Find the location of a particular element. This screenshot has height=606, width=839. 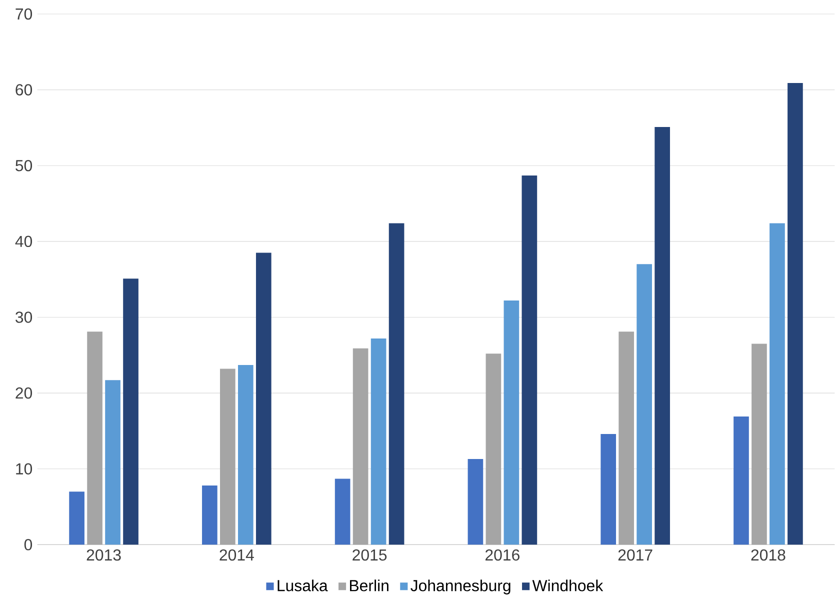

x-tick-label: 2015 is located at coordinates (369, 555).